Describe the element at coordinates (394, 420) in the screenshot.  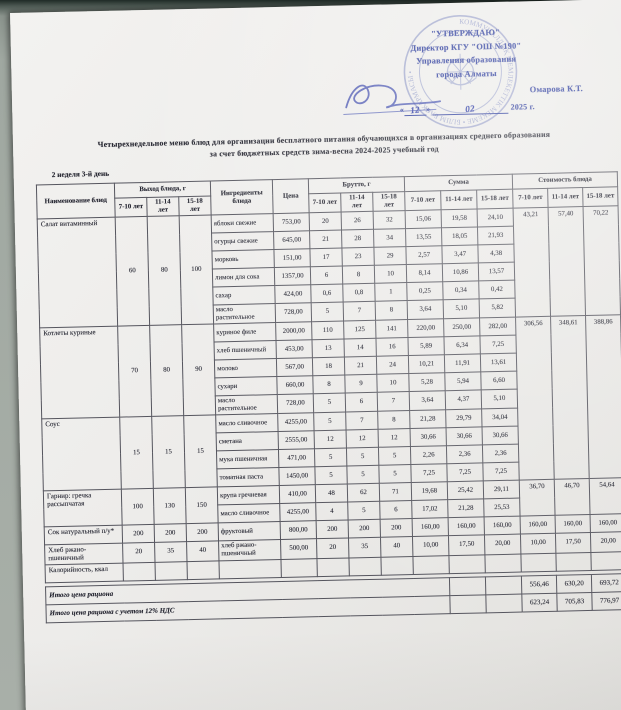
I see `table-cell: 8` at that location.